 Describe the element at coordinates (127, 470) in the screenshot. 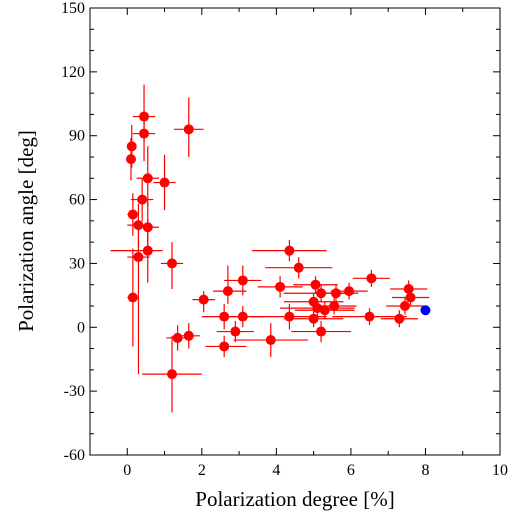

I see `x-tick-label: 0` at that location.